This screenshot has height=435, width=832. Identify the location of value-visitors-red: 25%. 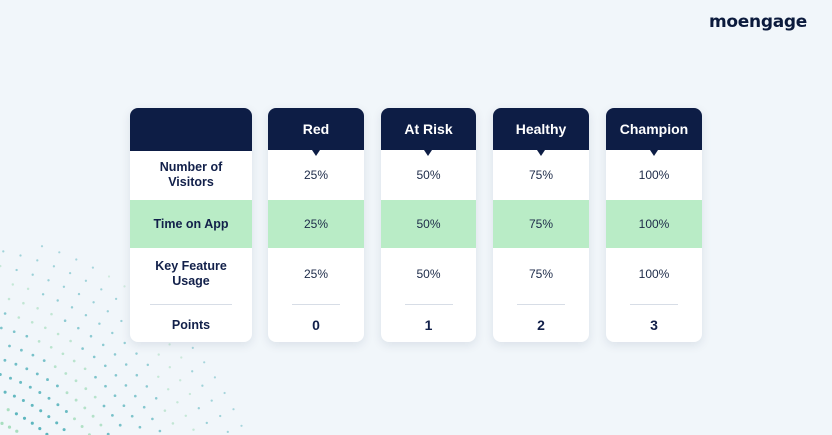
(316, 175).